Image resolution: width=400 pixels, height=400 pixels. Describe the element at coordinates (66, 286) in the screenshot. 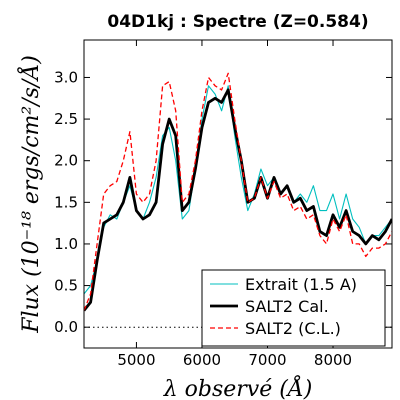

I see `y-tick-label: 0.5` at that location.